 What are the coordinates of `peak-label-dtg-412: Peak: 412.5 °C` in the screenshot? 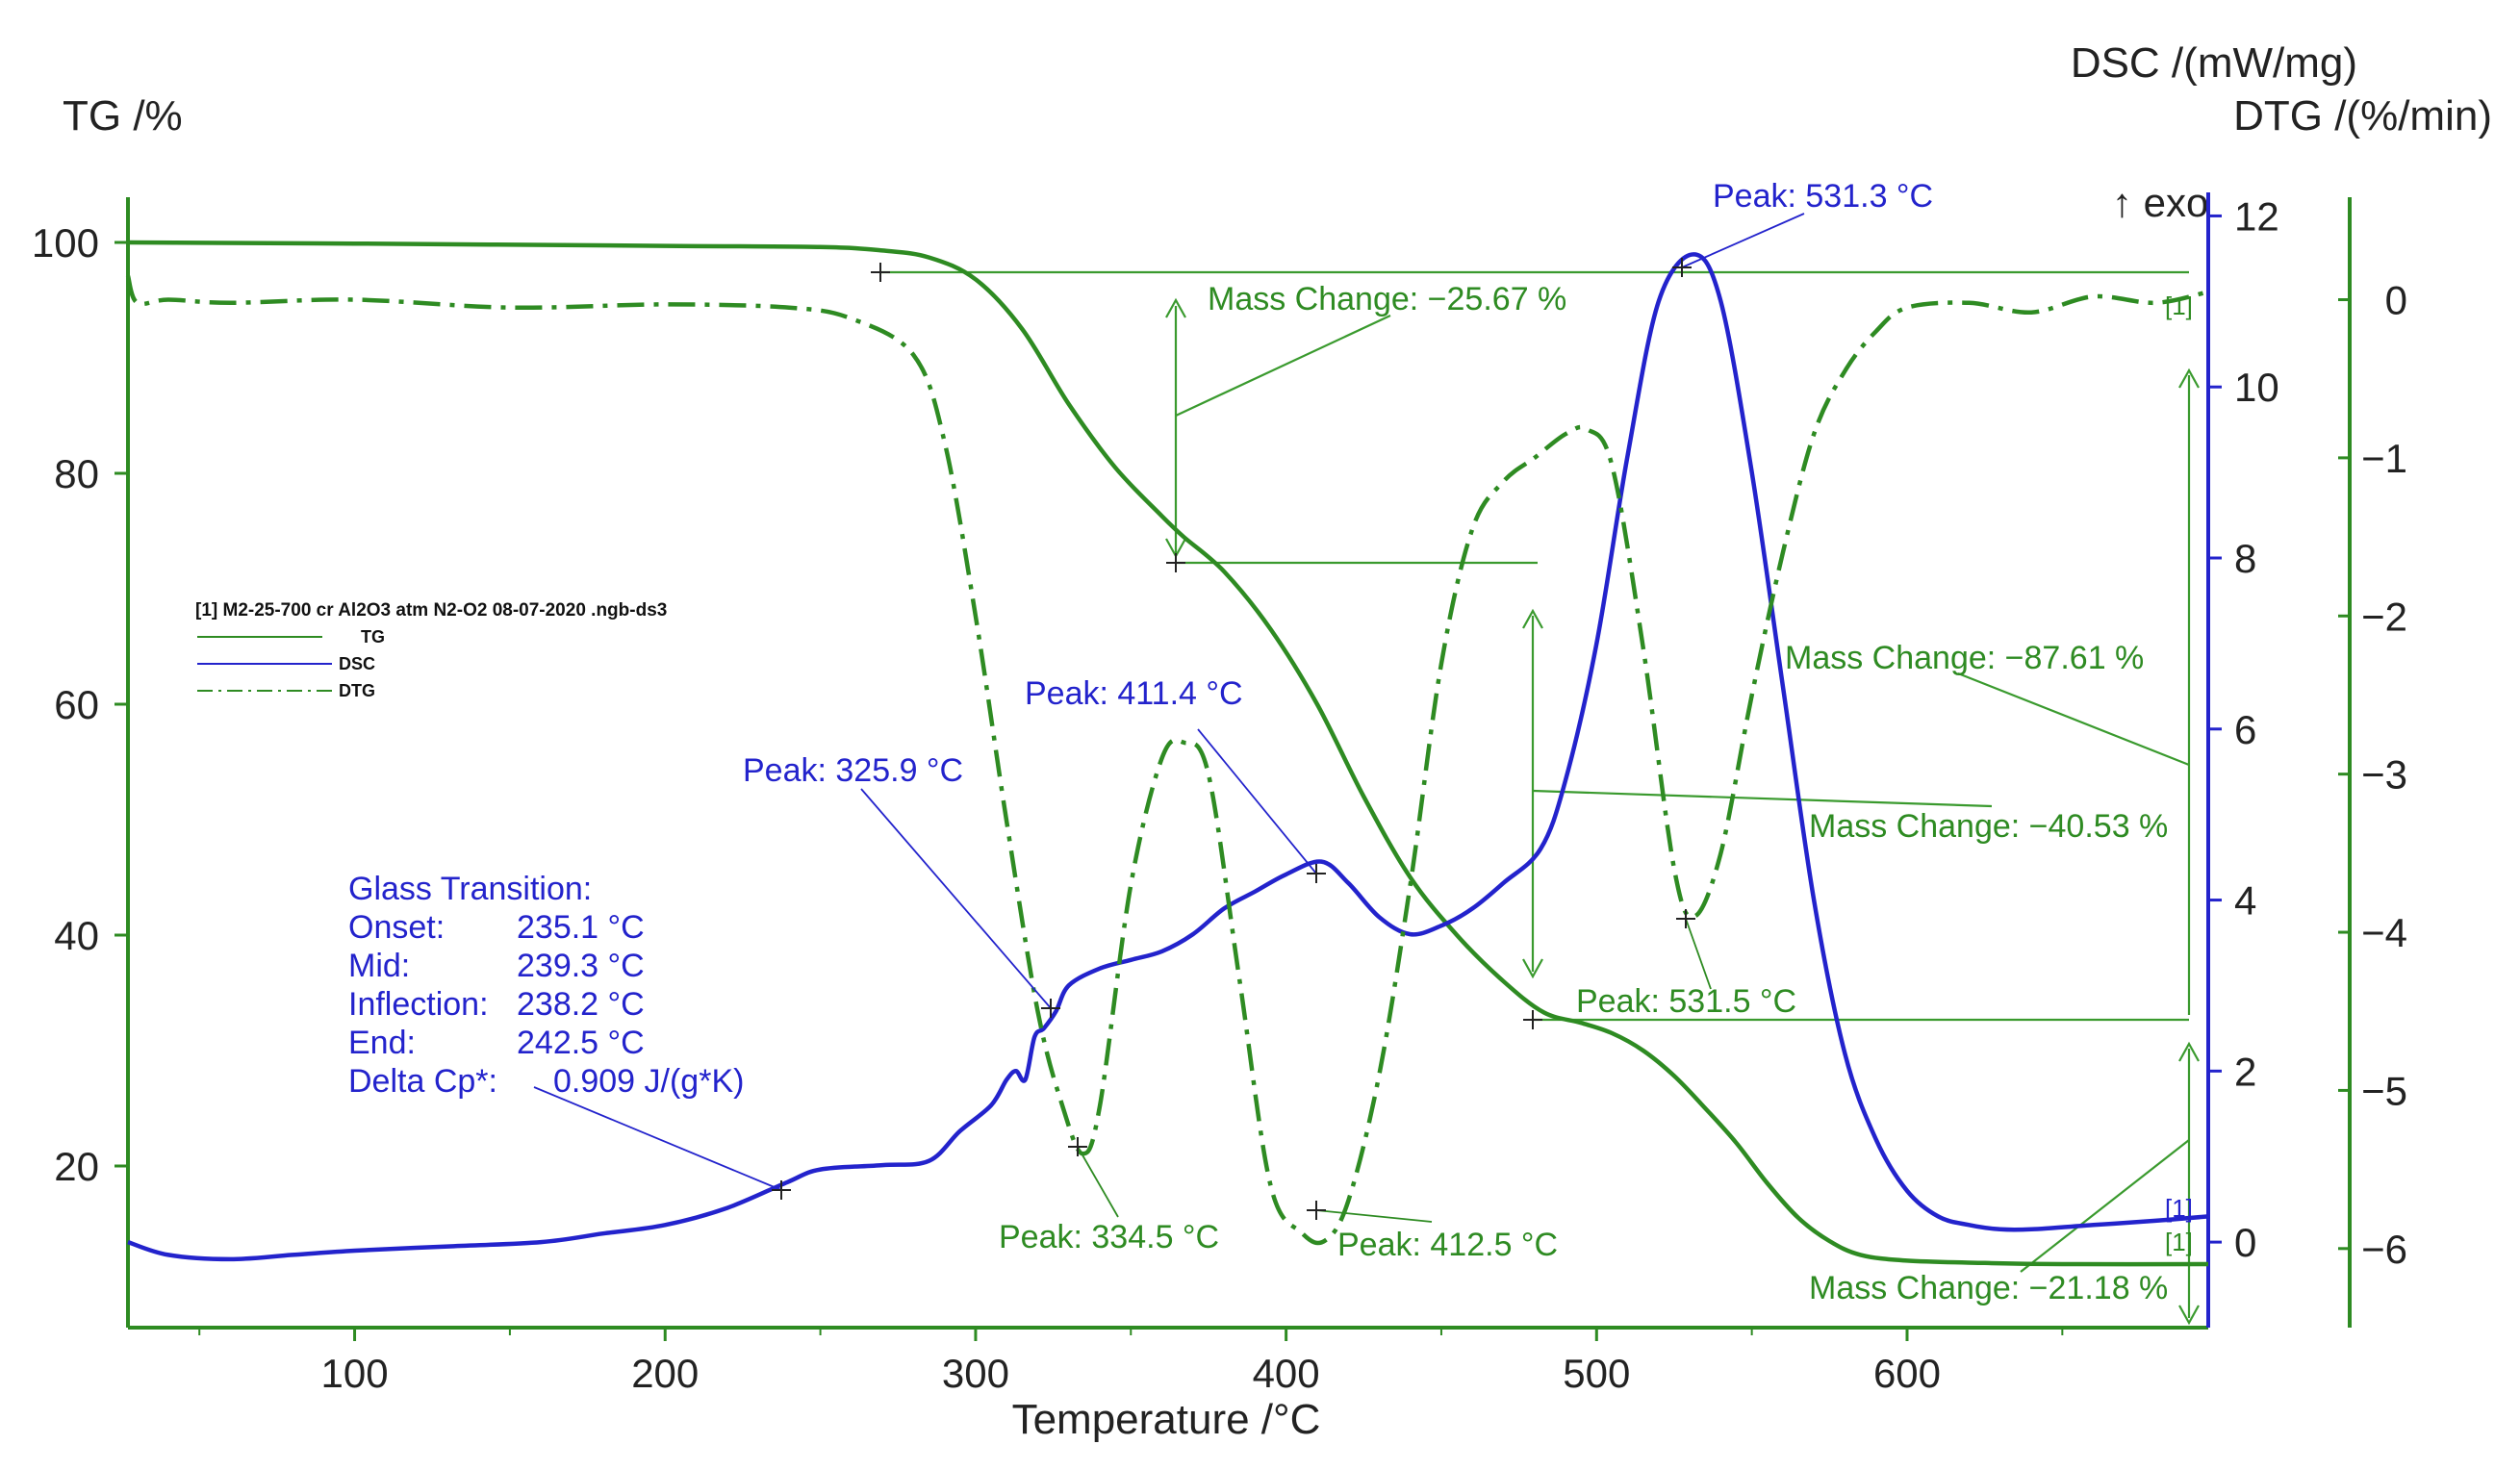 It's located at (1448, 1245).